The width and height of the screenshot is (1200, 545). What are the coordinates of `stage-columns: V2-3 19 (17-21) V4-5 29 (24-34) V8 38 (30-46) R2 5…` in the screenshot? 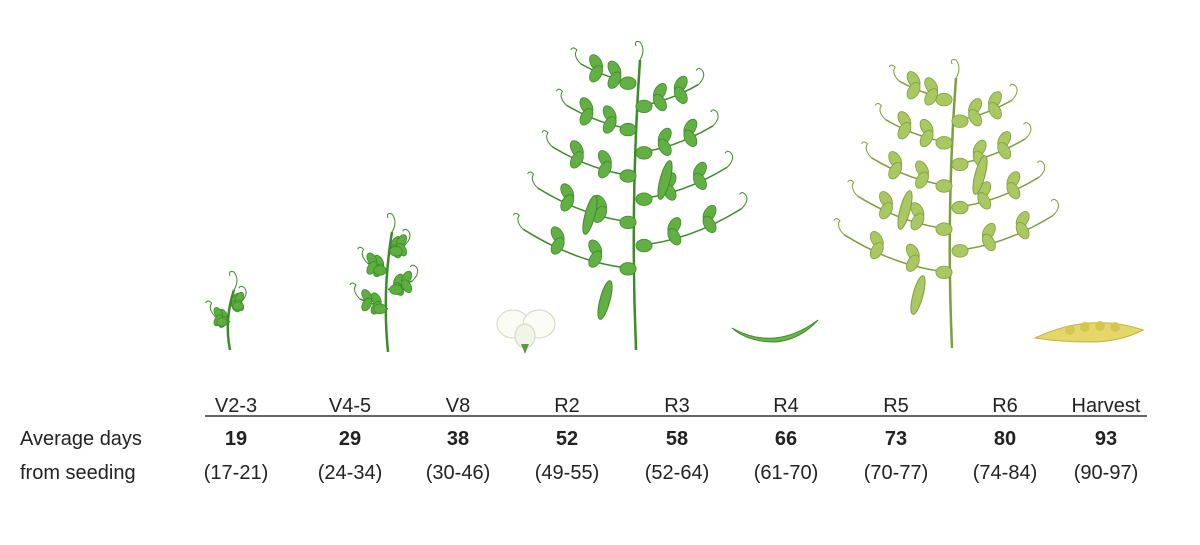 It's located at (672, 439).